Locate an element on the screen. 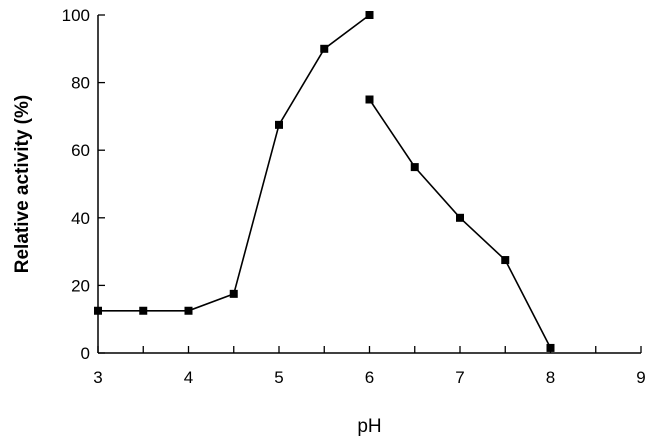 The image size is (657, 437). y-axis-title: Relative activity (%) is located at coordinates (22, 184).